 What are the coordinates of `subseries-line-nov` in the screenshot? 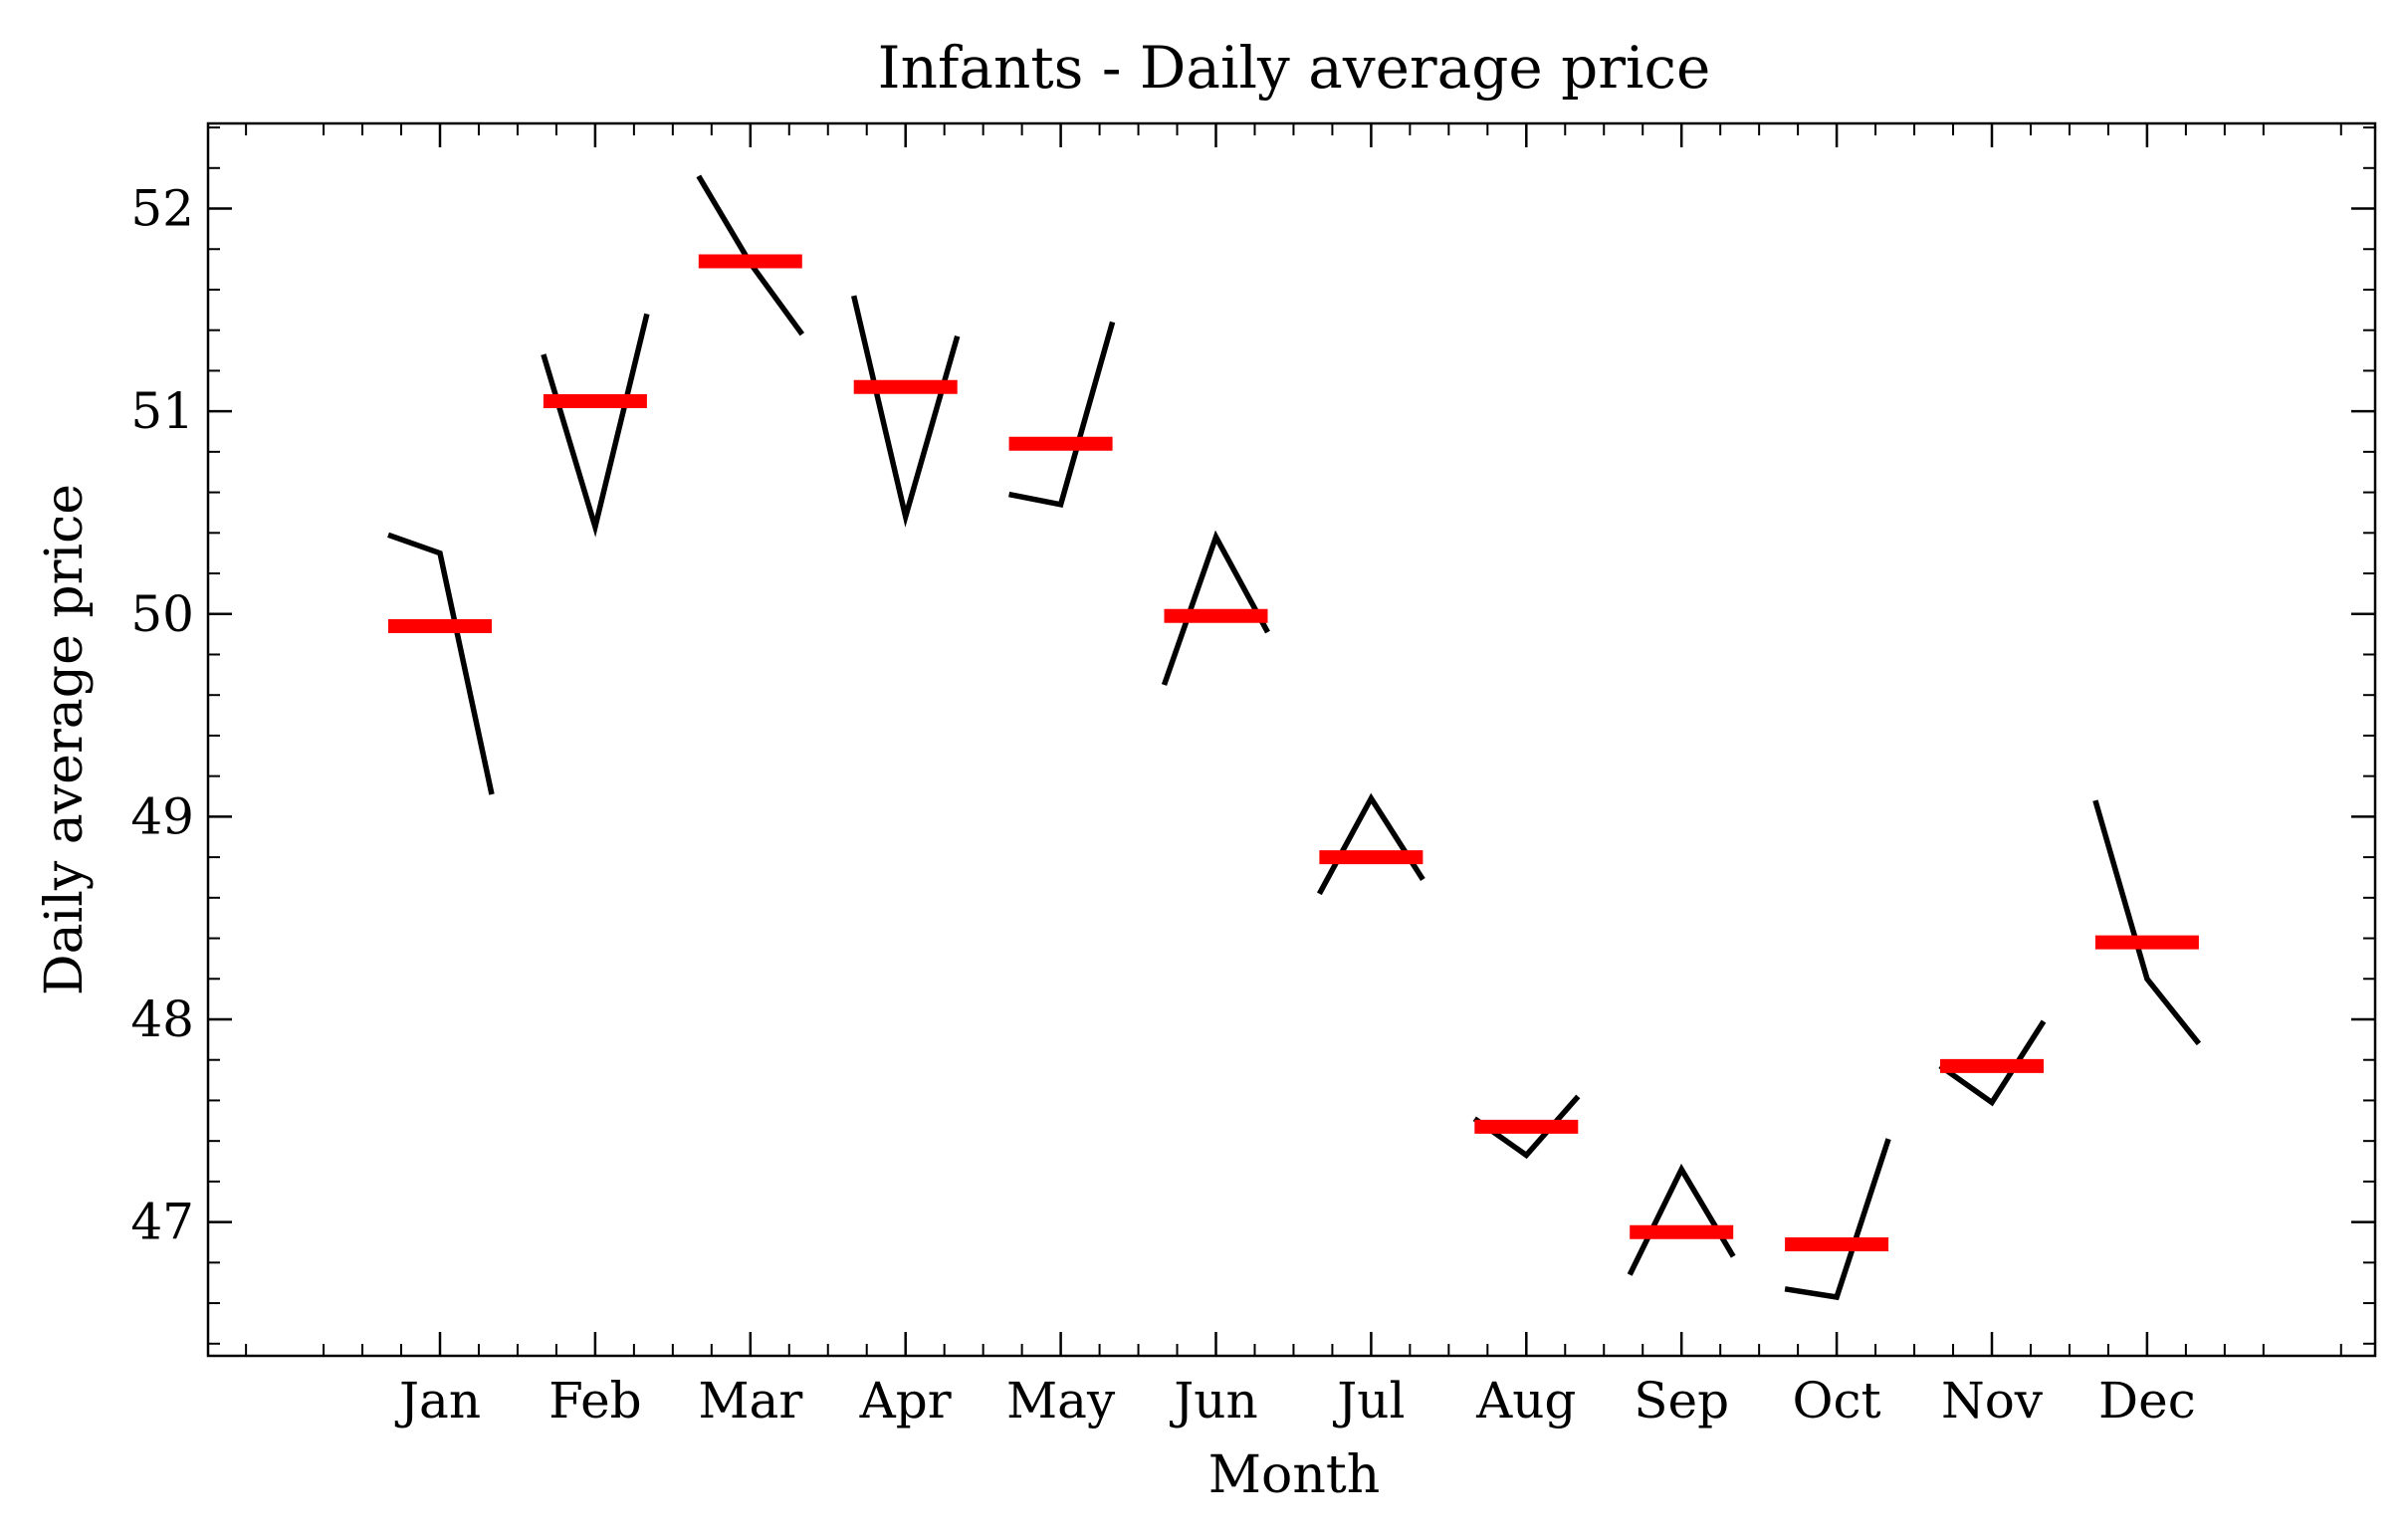 It's located at (1993, 1063).